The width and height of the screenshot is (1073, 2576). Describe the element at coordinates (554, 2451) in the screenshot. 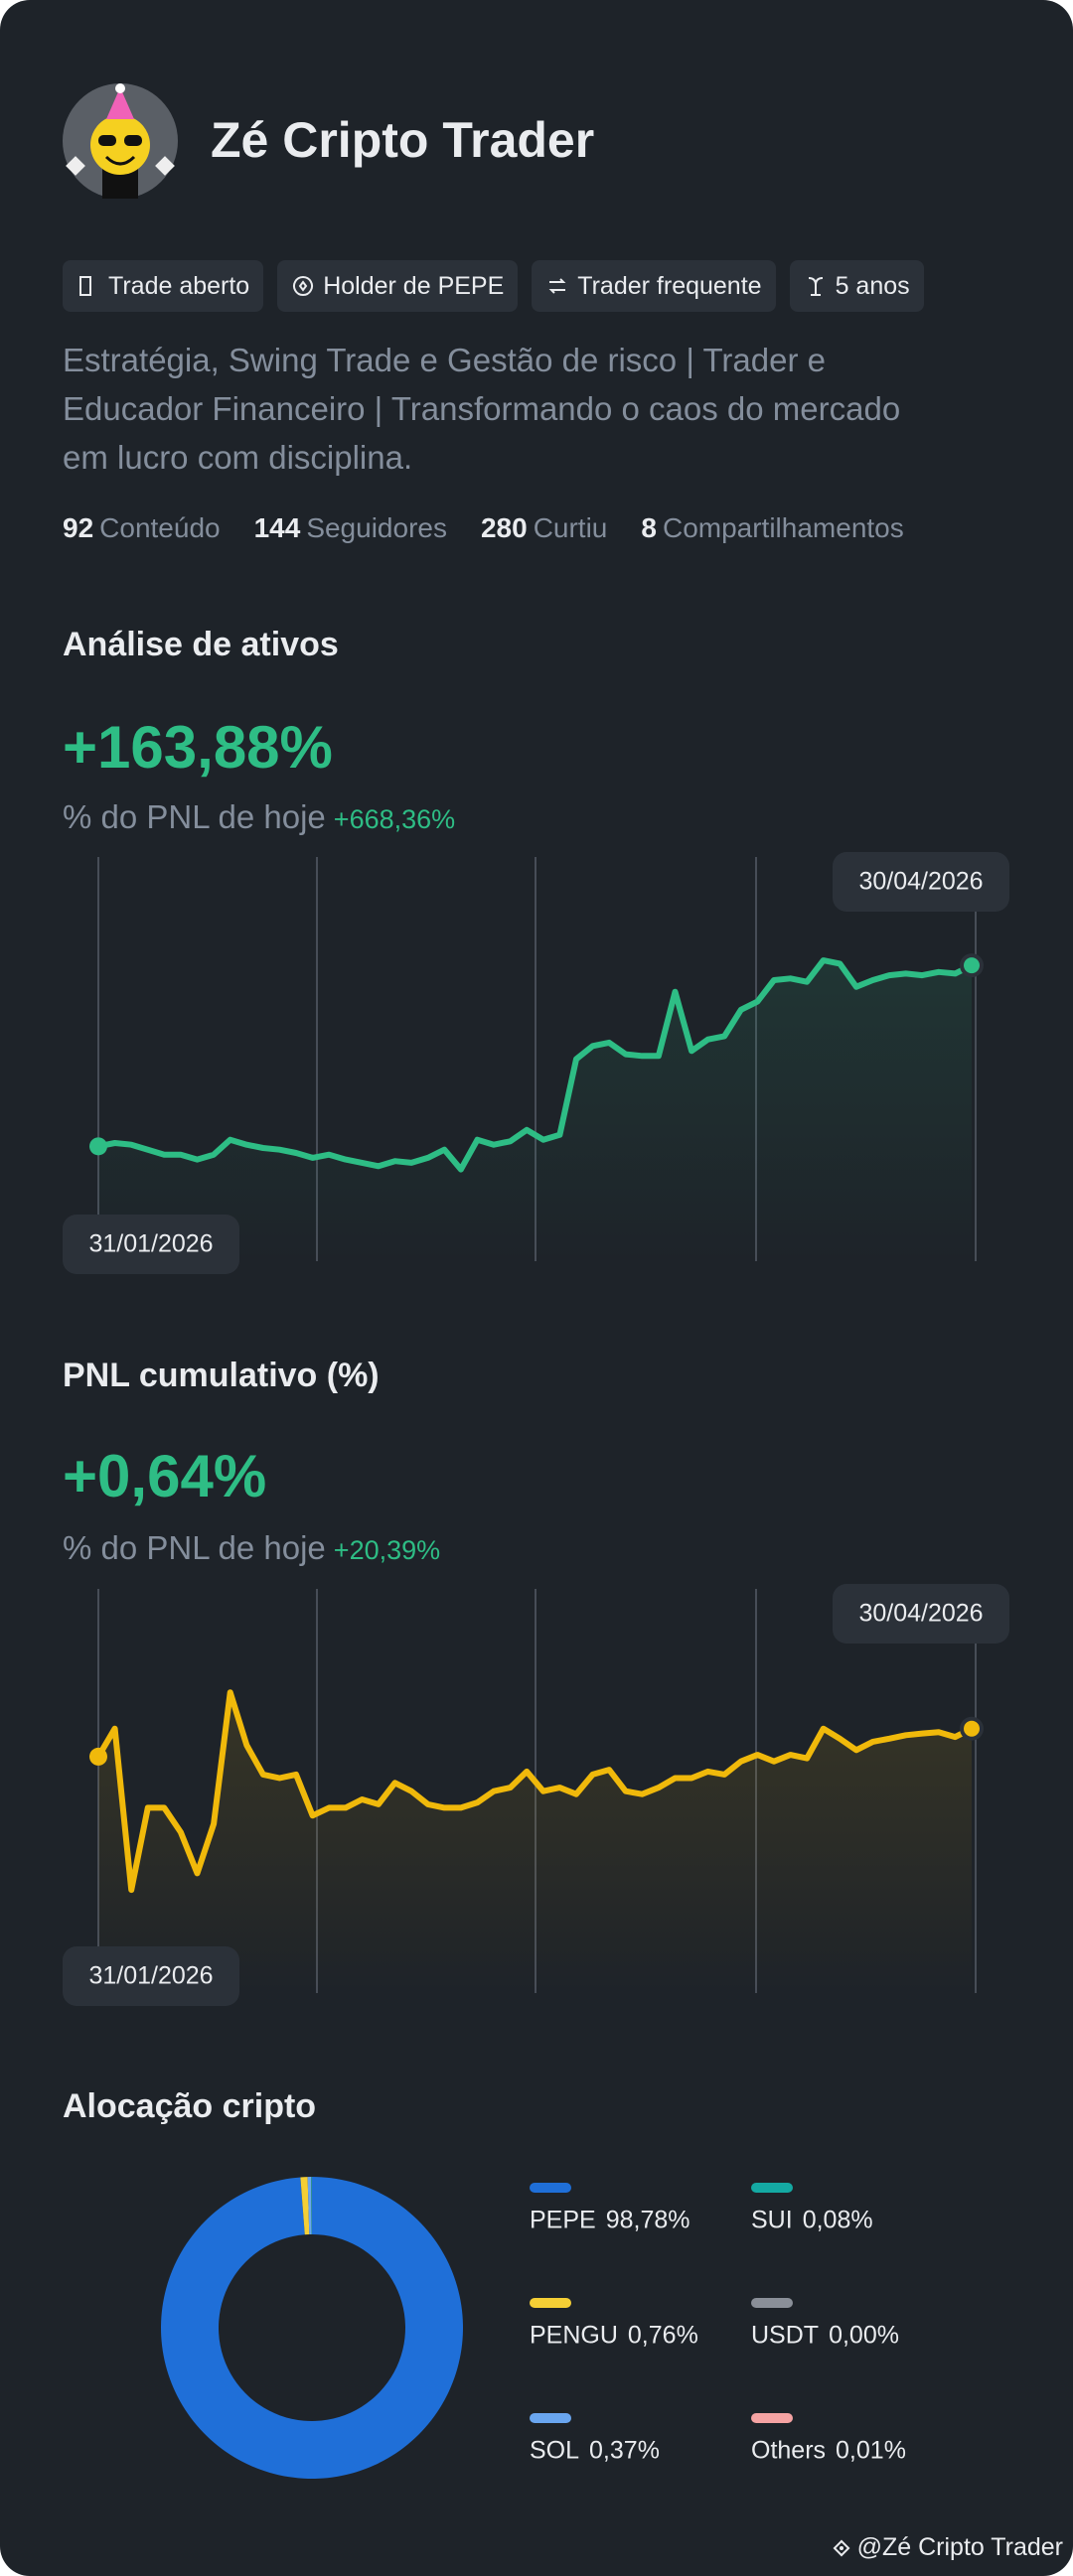

I see `legend-name: SOL` at that location.